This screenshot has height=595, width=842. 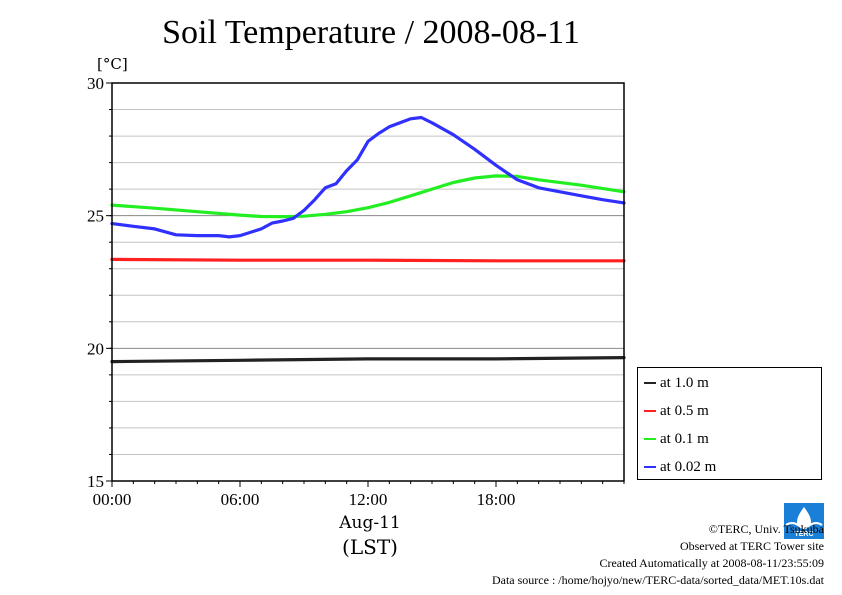 I want to click on legend: at 1.0 m at 0.5 m at 0.1 m at 0.02 m, so click(x=729, y=423).